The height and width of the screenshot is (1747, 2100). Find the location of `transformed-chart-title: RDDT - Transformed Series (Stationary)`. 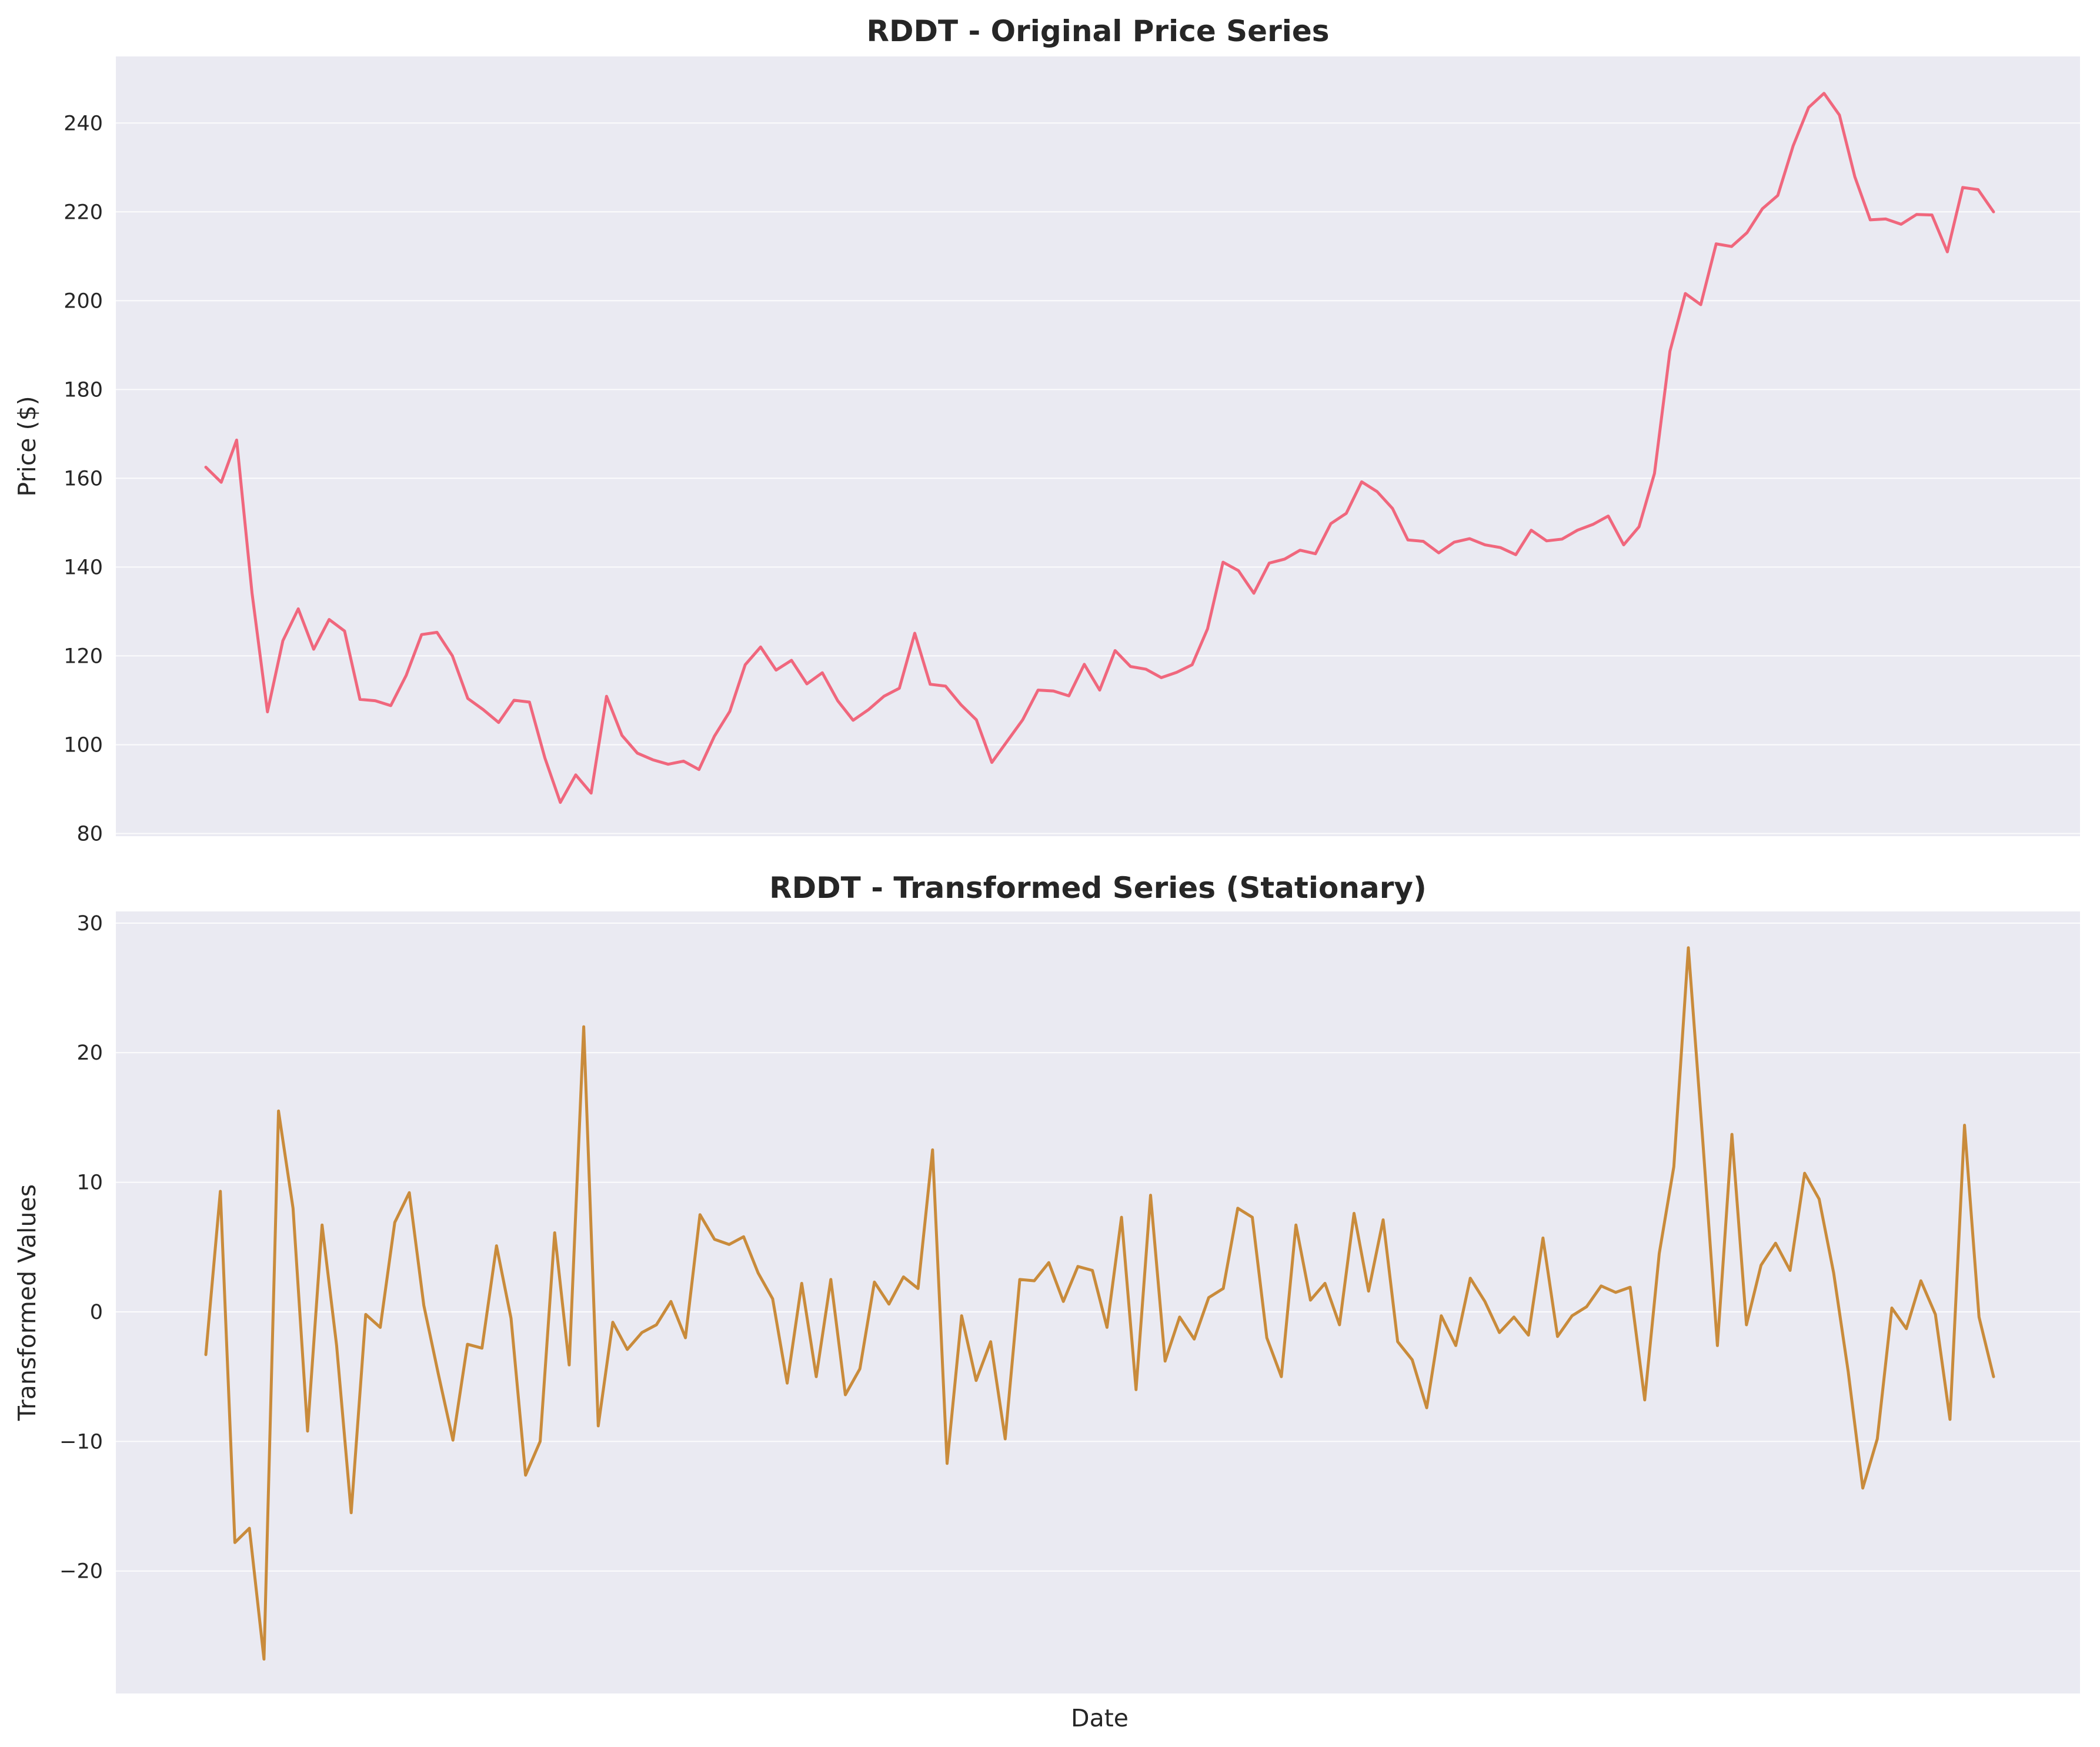

transformed-chart-title: RDDT - Transformed Series (Stationary) is located at coordinates (1098, 888).